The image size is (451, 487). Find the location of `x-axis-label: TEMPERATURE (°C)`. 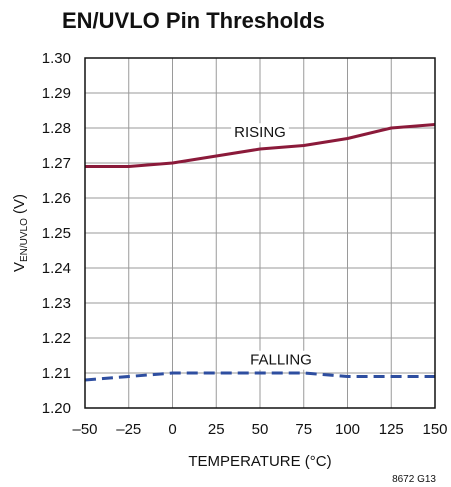

x-axis-label: TEMPERATURE (°C) is located at coordinates (259, 461).